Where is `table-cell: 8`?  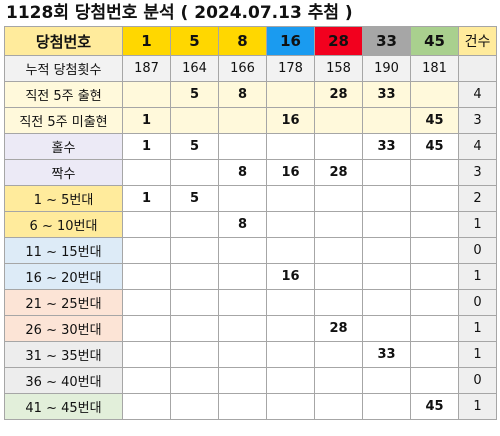
table-cell: 8 is located at coordinates (242, 94).